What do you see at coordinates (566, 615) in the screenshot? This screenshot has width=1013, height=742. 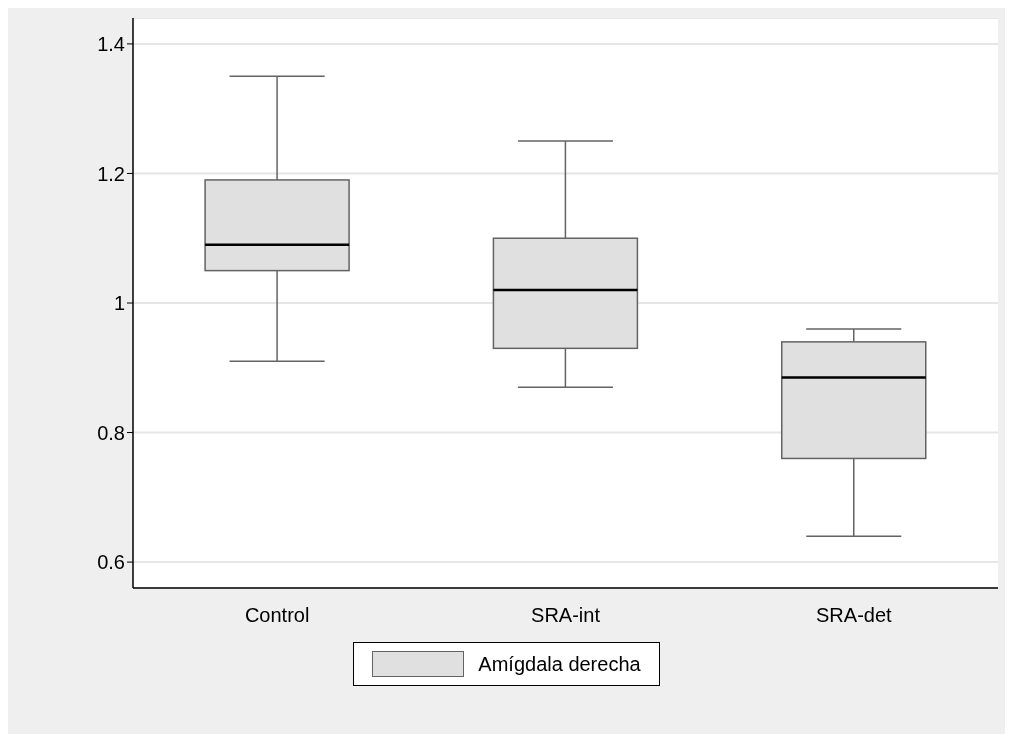 I see `x-tick-label: SRA-int` at bounding box center [566, 615].